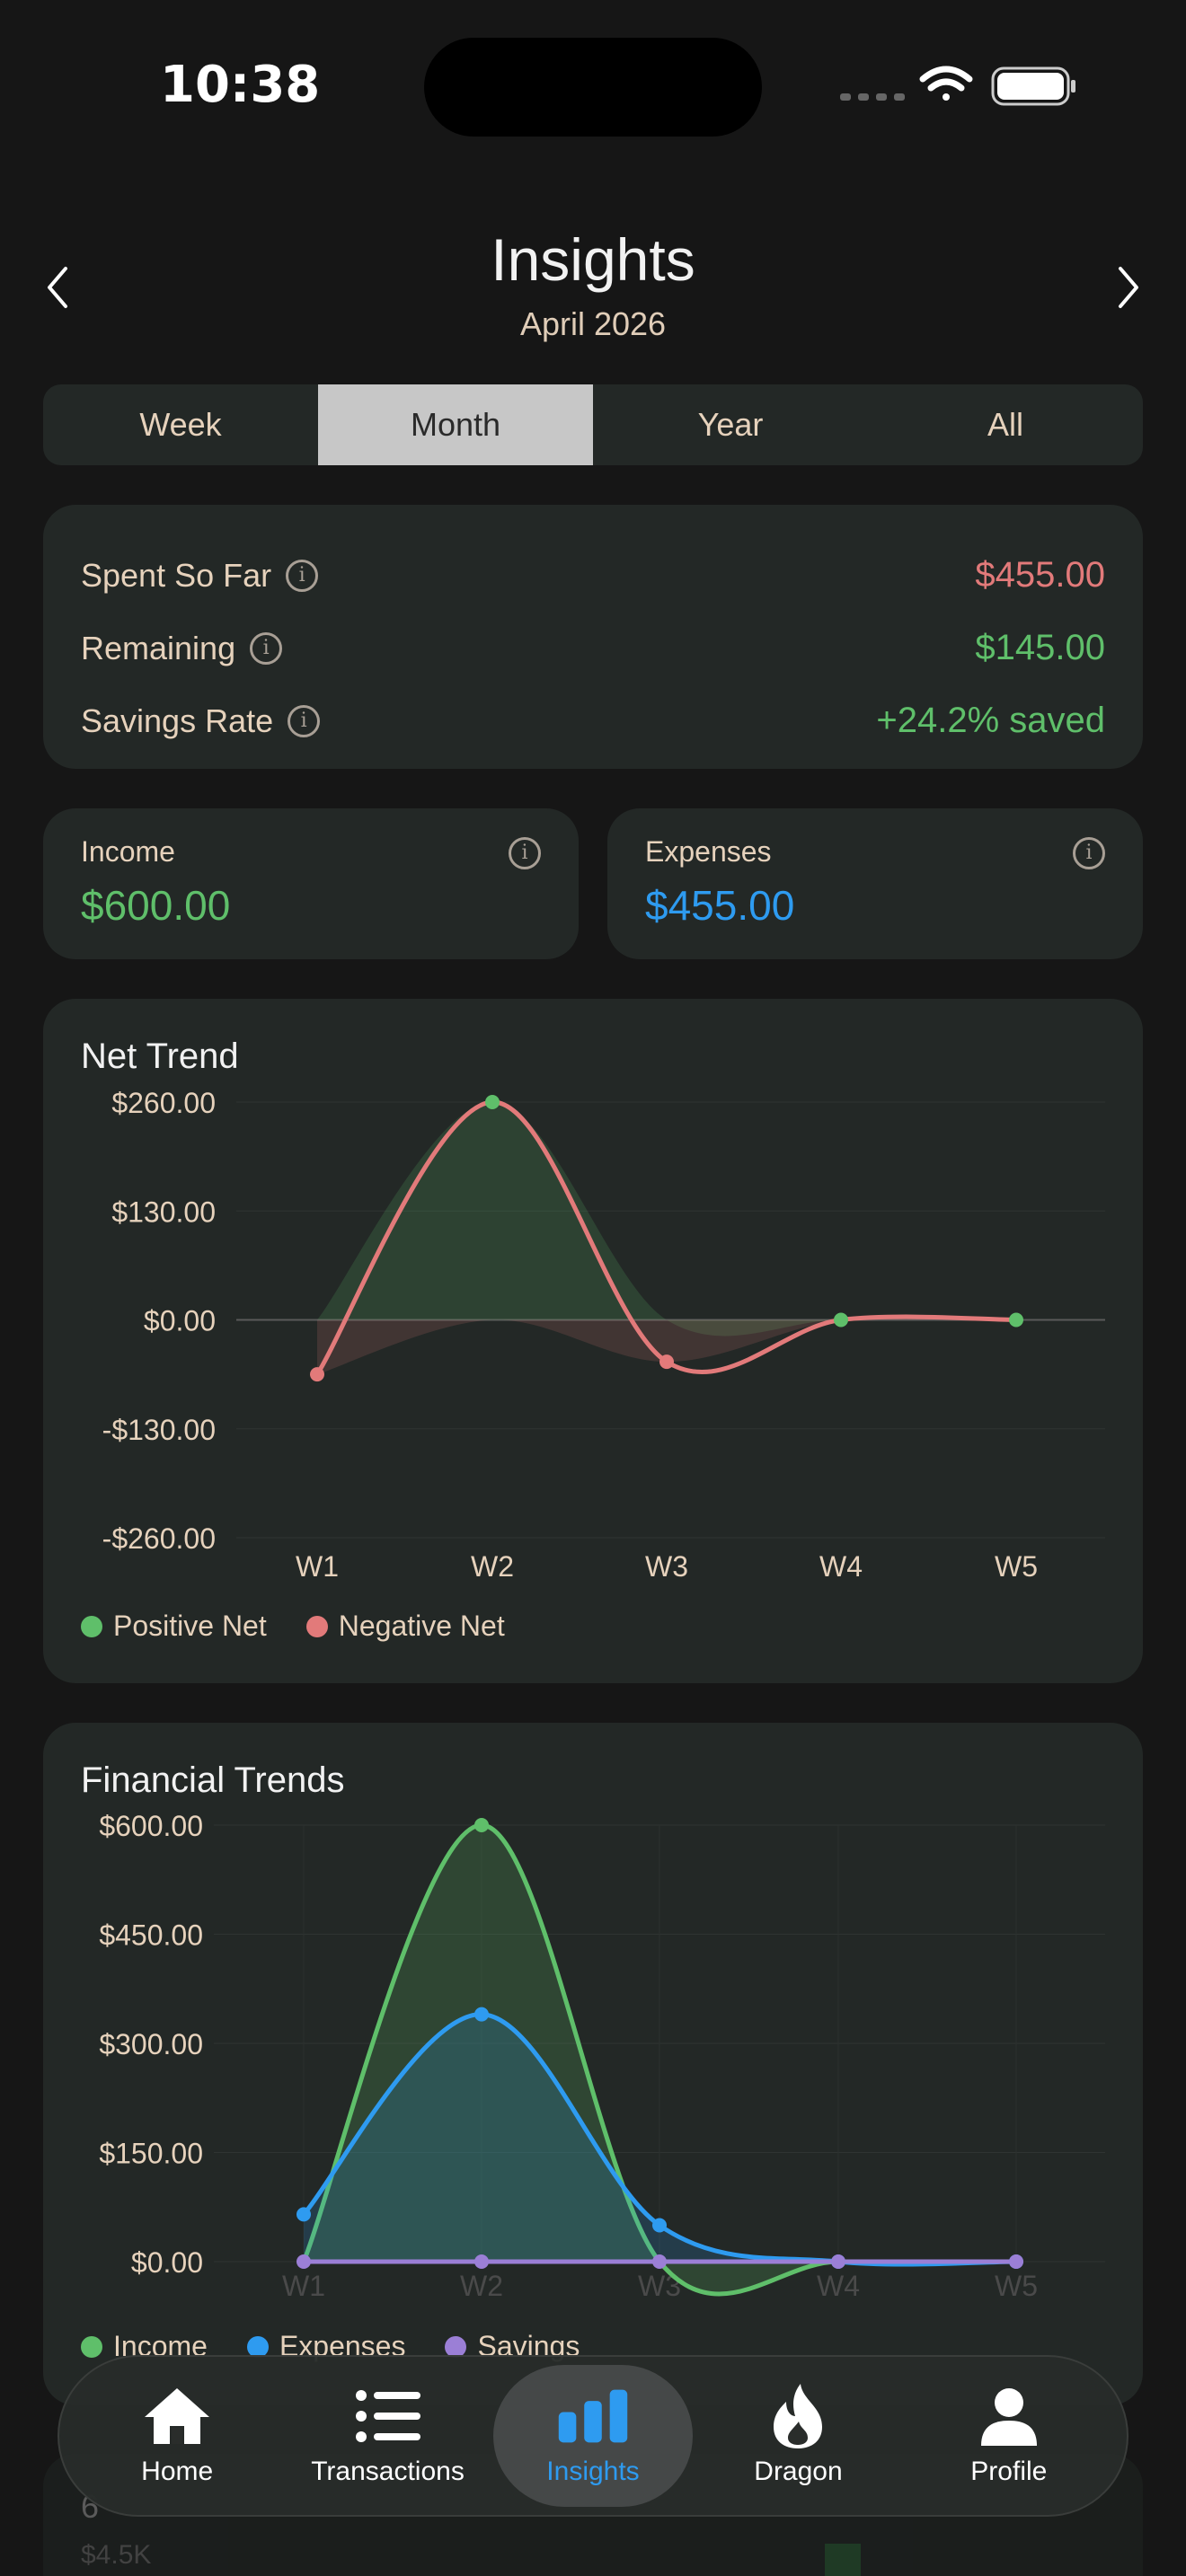 The width and height of the screenshot is (1186, 2576). Describe the element at coordinates (592, 2472) in the screenshot. I see `tab-label: Insights` at that location.